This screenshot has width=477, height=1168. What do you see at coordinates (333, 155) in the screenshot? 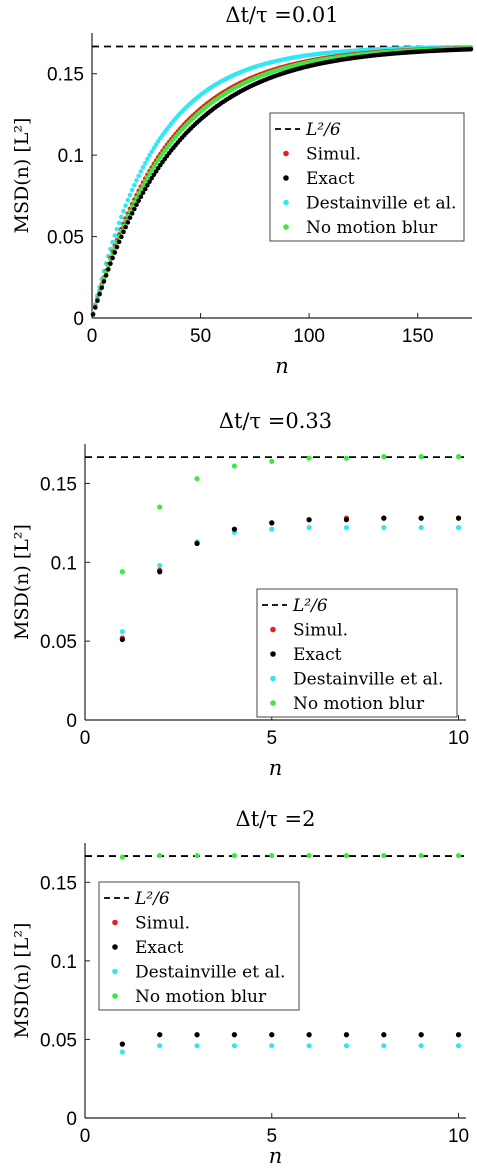
I see `legend-label: Simul.` at bounding box center [333, 155].